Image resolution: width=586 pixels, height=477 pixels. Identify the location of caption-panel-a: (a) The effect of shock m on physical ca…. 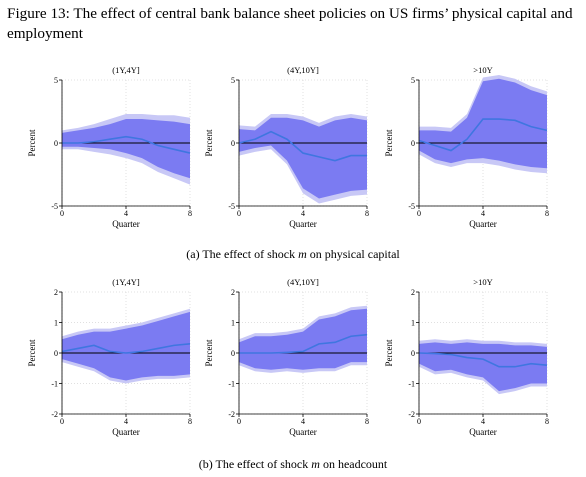
(293, 254).